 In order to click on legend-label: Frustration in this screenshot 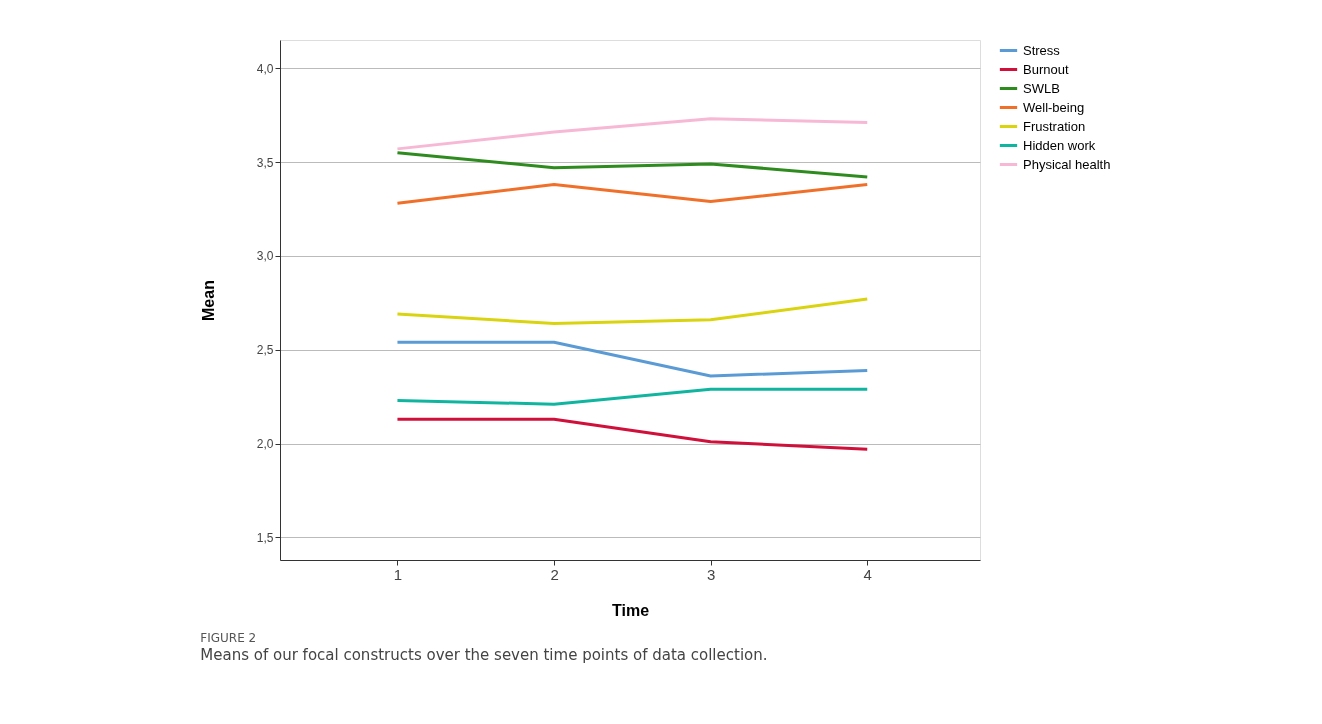, I will do `click(1054, 126)`.